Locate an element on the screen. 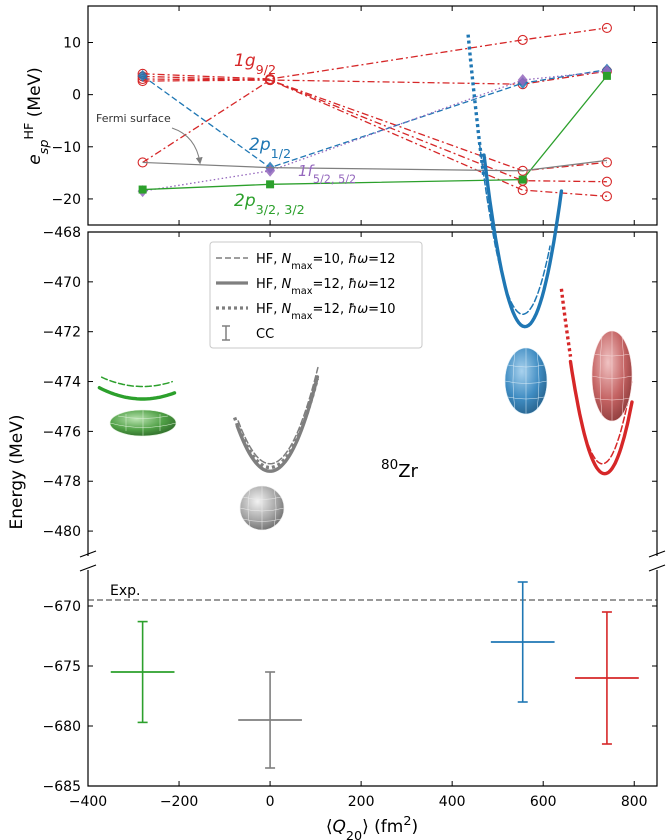  fermi-surface-arrow is located at coordinates (187, 146).